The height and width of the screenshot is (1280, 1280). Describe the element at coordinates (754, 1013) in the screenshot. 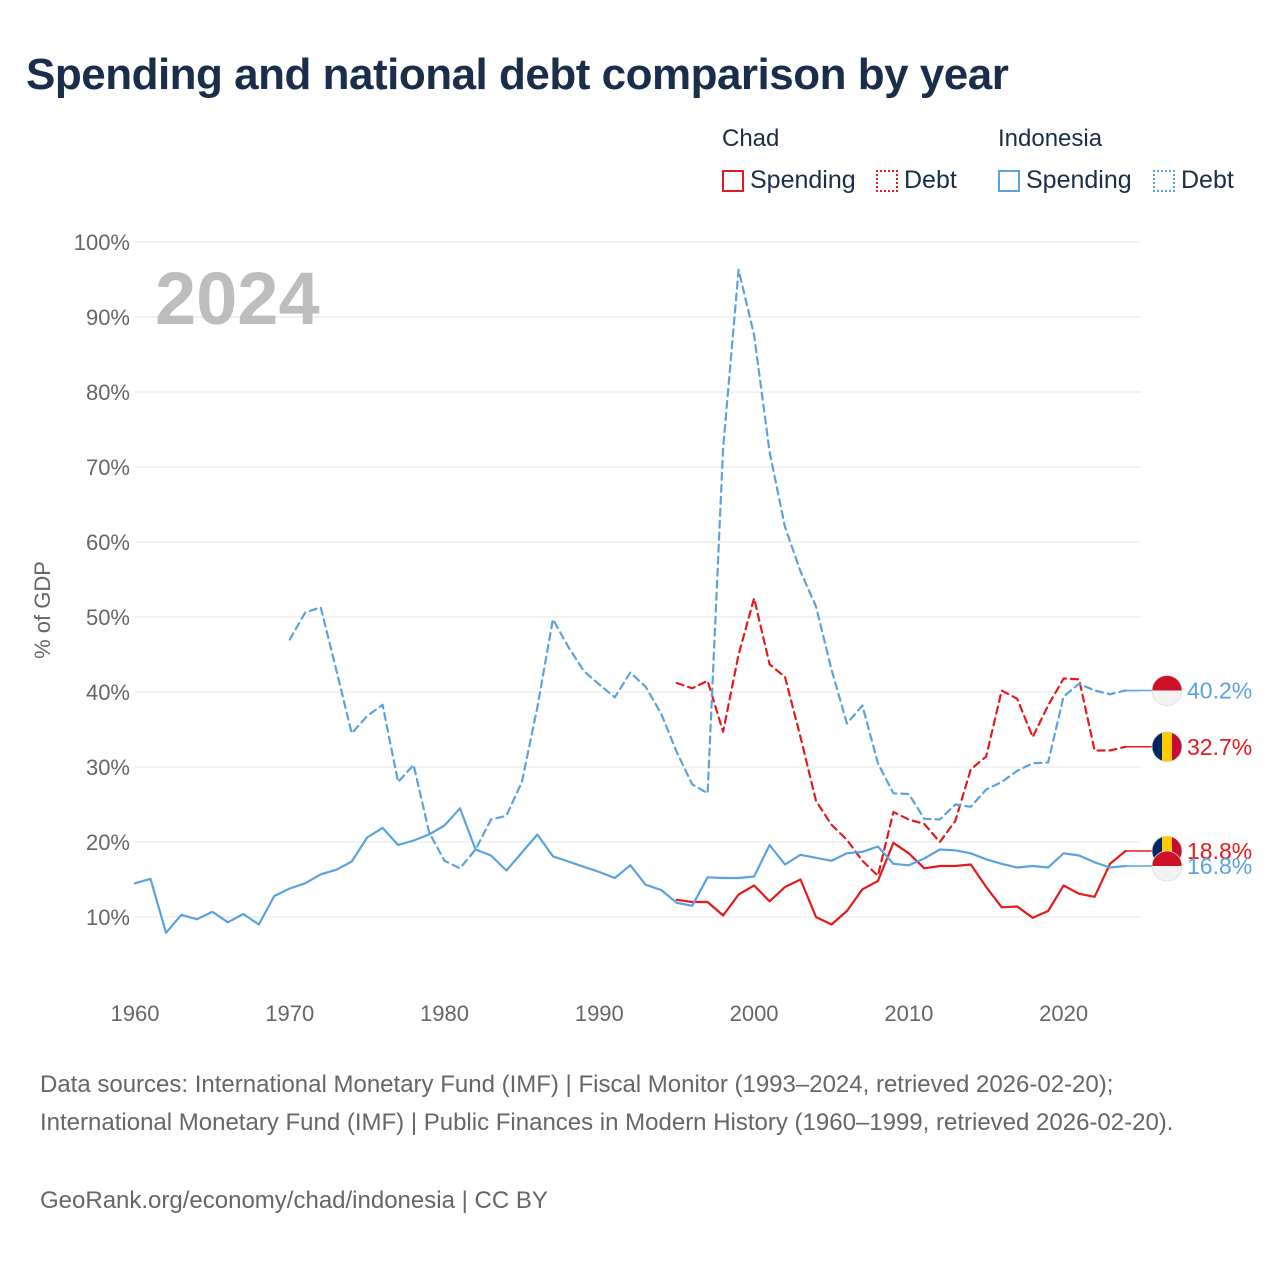

I see `x-tick-label: 2000` at that location.